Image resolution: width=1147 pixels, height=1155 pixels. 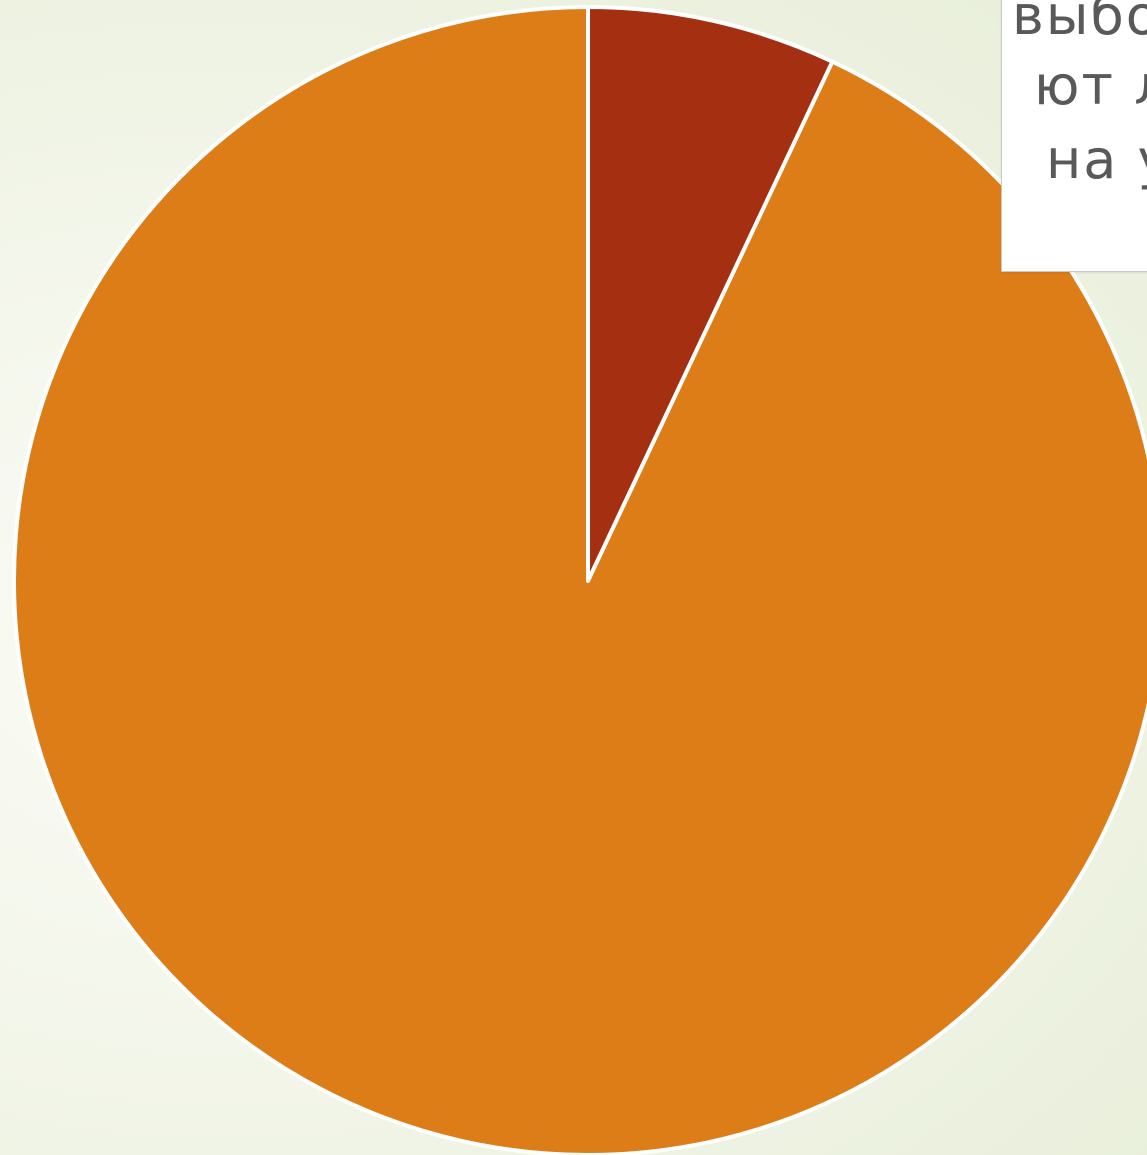 I want to click on callout-box: выбор ют л на у, so click(x=1074, y=136).